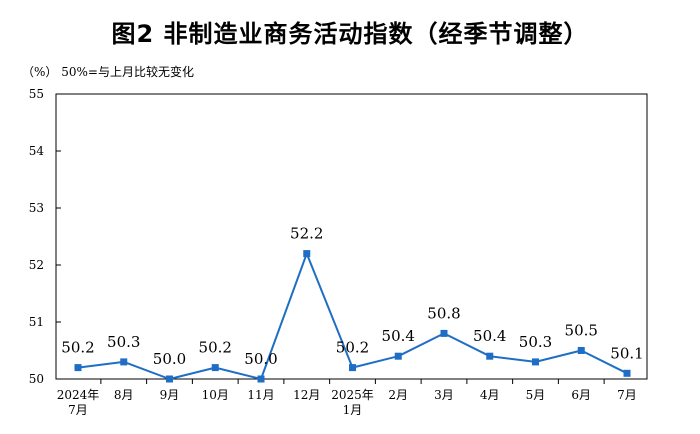  What do you see at coordinates (536, 395) in the screenshot?
I see `x-tick-label: 5月` at bounding box center [536, 395].